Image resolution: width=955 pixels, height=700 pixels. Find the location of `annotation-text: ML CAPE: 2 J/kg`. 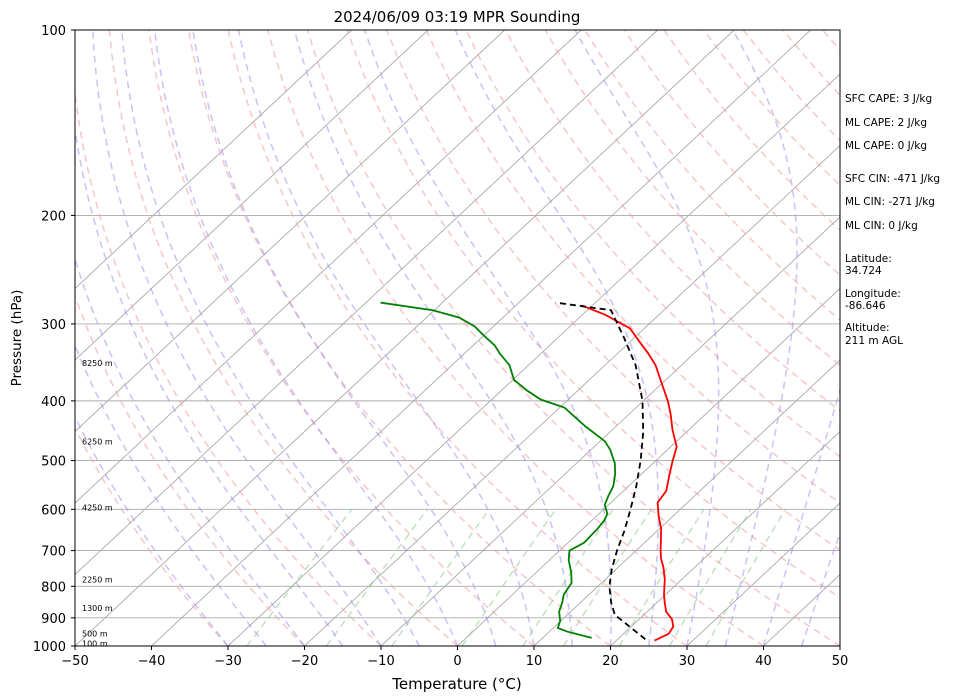

annotation-text: ML CAPE: 2 J/kg is located at coordinates (886, 123).